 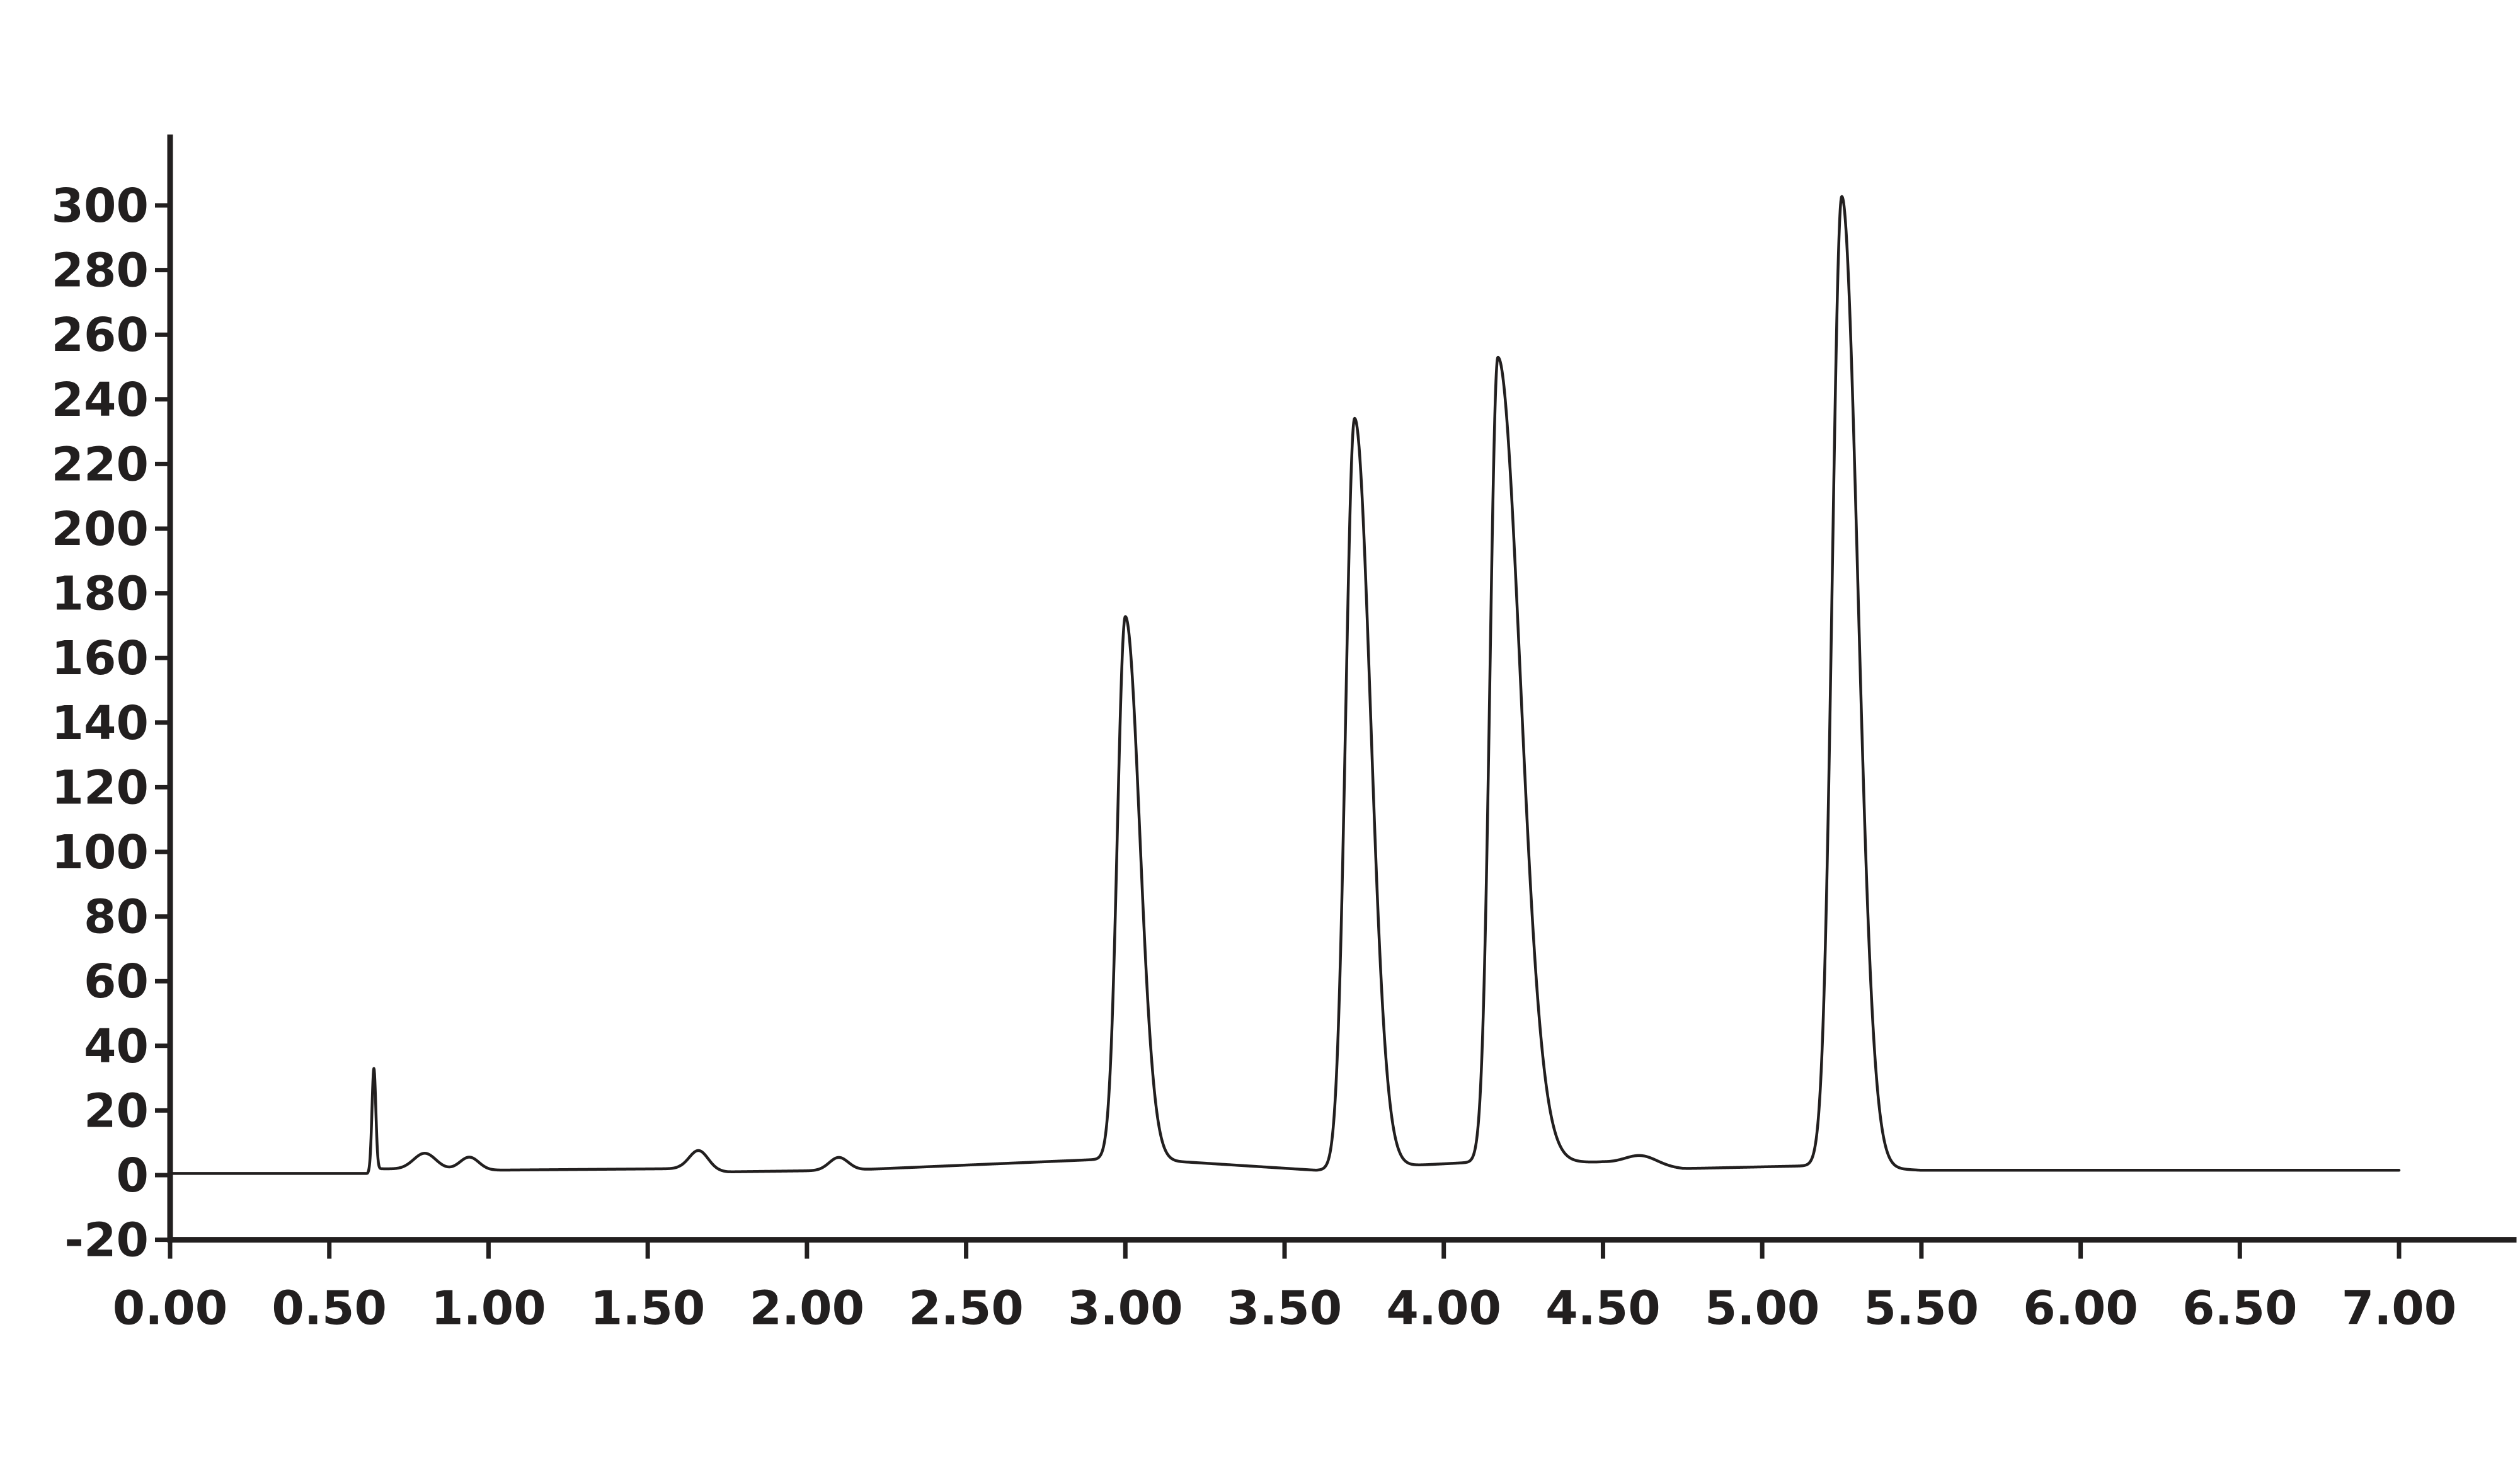 What do you see at coordinates (1125, 1309) in the screenshot?
I see `x-tick-label: 3.00` at bounding box center [1125, 1309].